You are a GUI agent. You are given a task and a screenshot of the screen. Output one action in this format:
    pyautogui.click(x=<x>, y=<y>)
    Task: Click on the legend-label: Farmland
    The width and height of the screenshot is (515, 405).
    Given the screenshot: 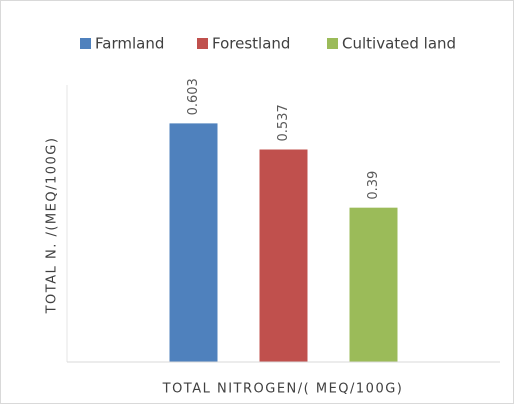 What is the action you would take?
    pyautogui.click(x=129, y=44)
    